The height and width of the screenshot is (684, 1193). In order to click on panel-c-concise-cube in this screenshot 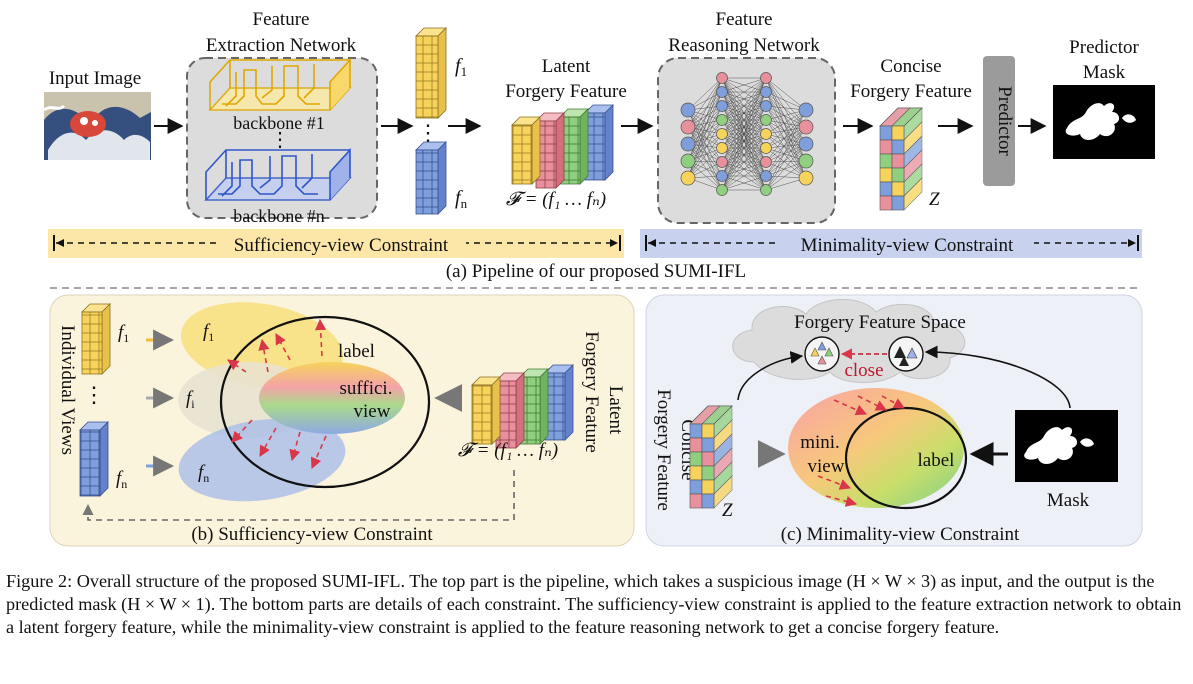, I will do `click(711, 457)`.